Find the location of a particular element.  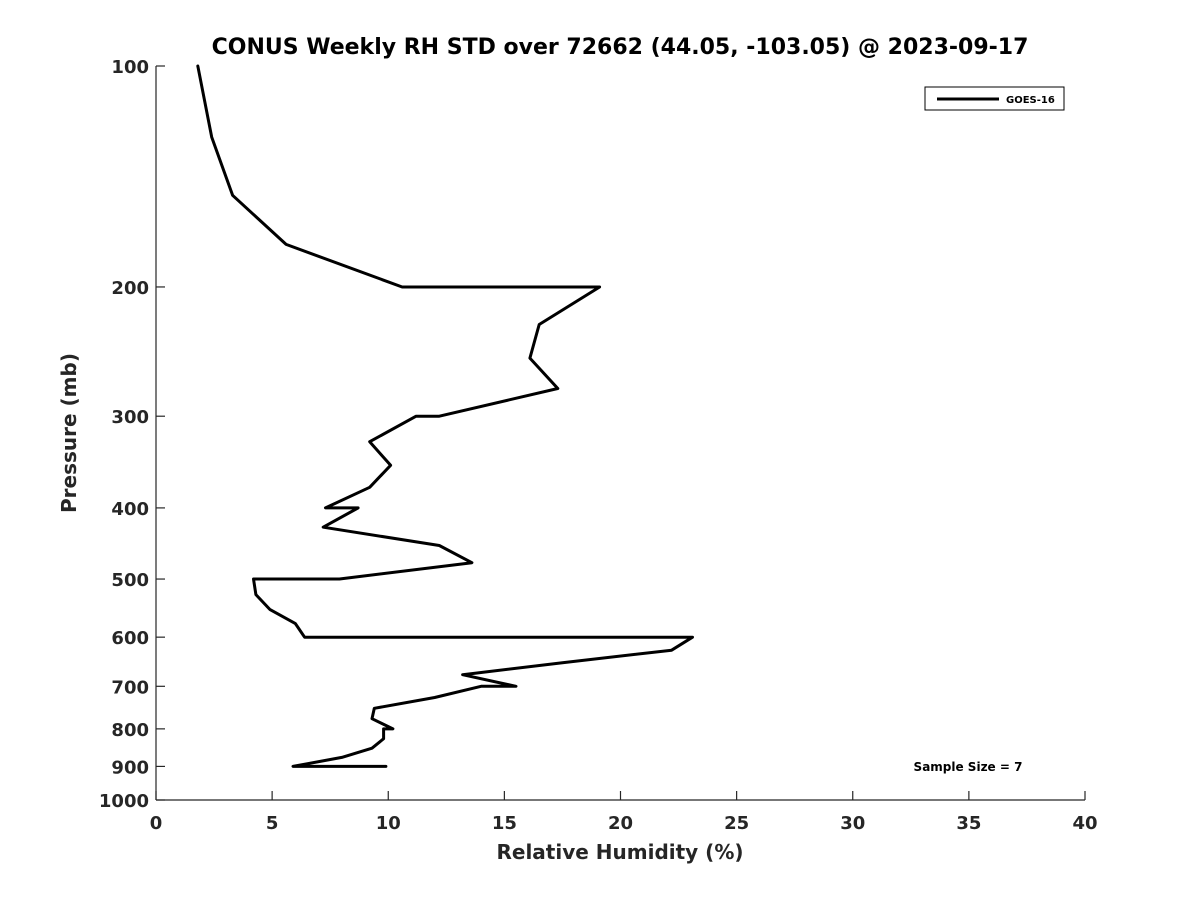

x-axis-label: Relative Humidity (%) is located at coordinates (619, 852).